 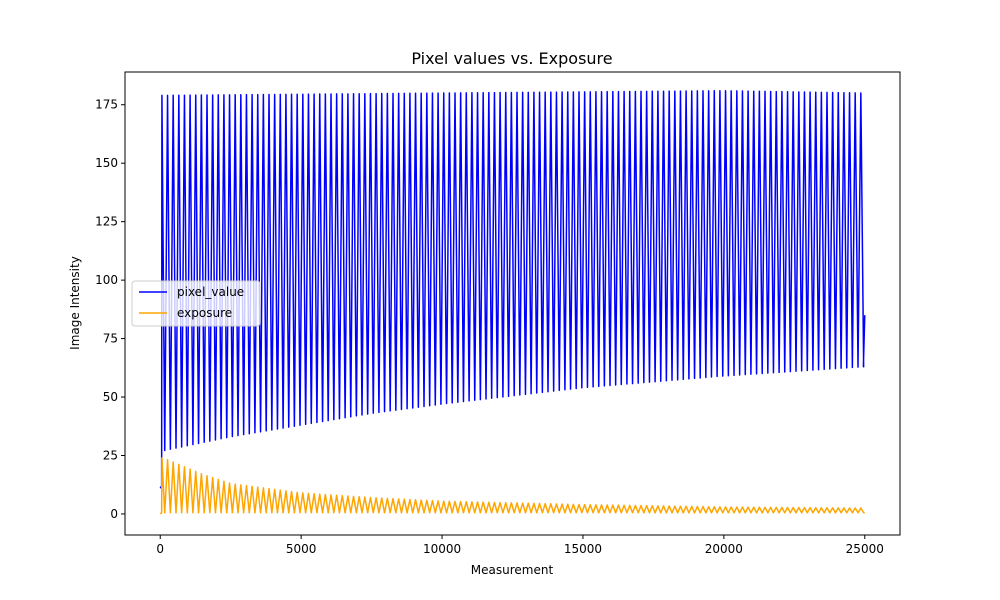 What do you see at coordinates (106, 280) in the screenshot?
I see `y-tick-label: 100` at bounding box center [106, 280].